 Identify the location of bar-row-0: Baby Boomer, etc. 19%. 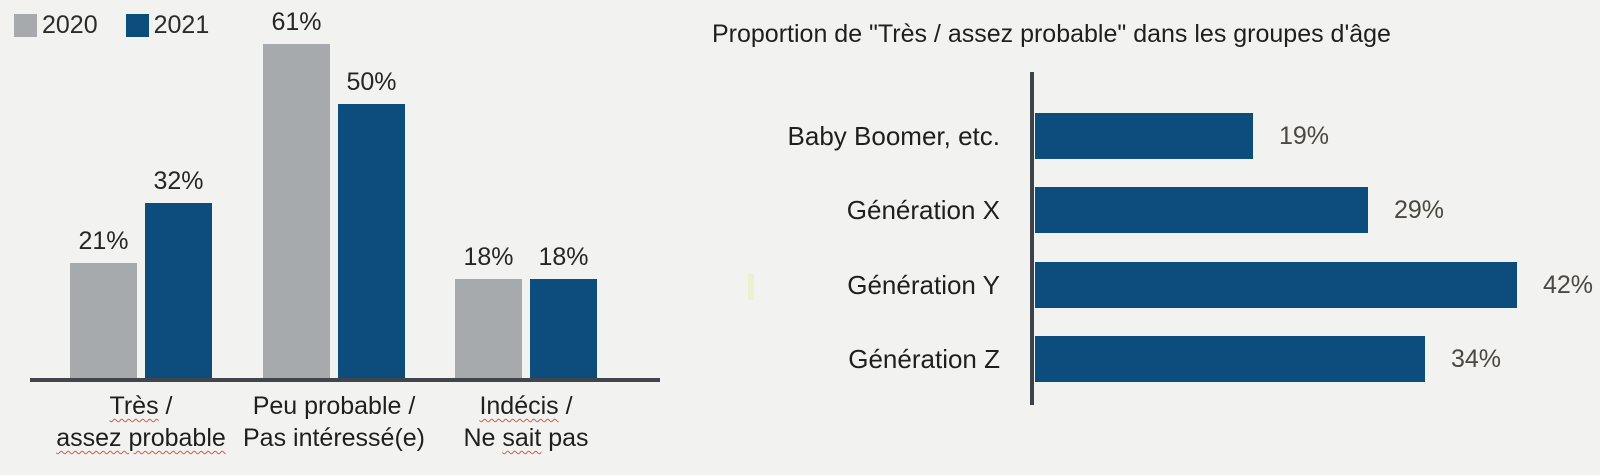
(800, 136).